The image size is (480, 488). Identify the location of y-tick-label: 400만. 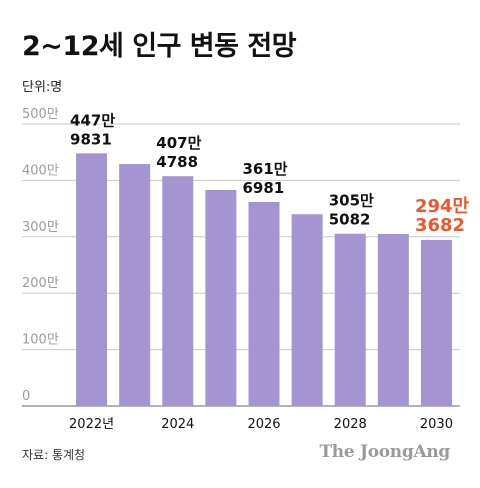
(40, 170).